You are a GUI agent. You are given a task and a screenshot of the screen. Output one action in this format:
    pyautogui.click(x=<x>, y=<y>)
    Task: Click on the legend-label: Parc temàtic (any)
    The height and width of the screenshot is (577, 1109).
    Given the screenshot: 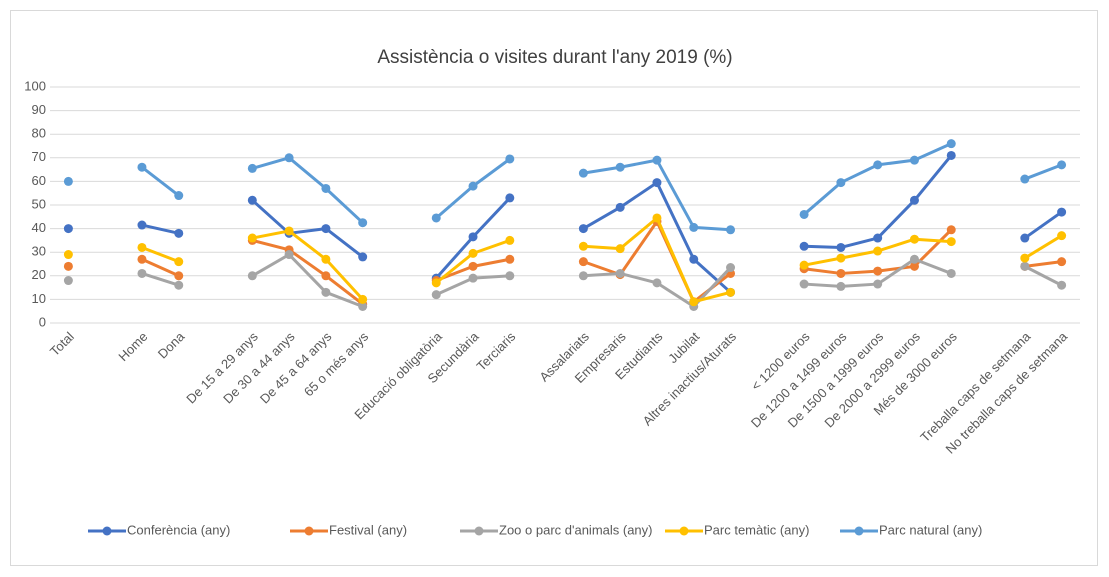 What is the action you would take?
    pyautogui.click(x=756, y=529)
    